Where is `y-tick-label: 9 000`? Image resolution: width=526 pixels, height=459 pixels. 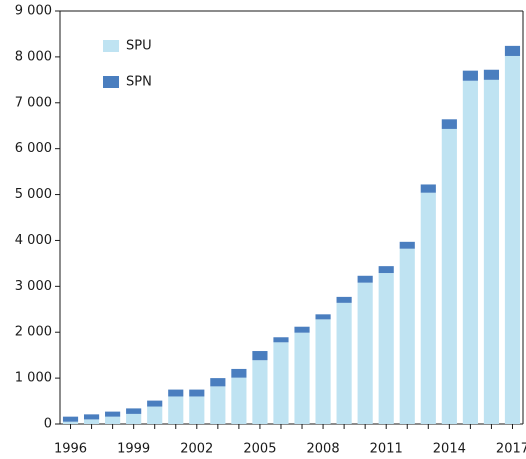 y-tick-label: 9 000 is located at coordinates (33, 11).